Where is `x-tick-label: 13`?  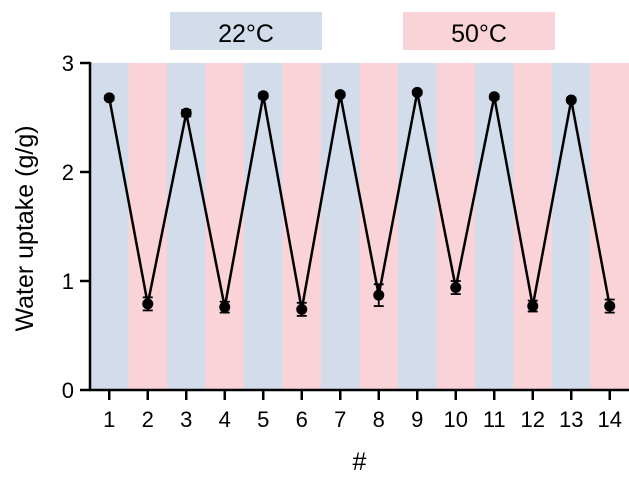
x-tick-label: 13 is located at coordinates (571, 419).